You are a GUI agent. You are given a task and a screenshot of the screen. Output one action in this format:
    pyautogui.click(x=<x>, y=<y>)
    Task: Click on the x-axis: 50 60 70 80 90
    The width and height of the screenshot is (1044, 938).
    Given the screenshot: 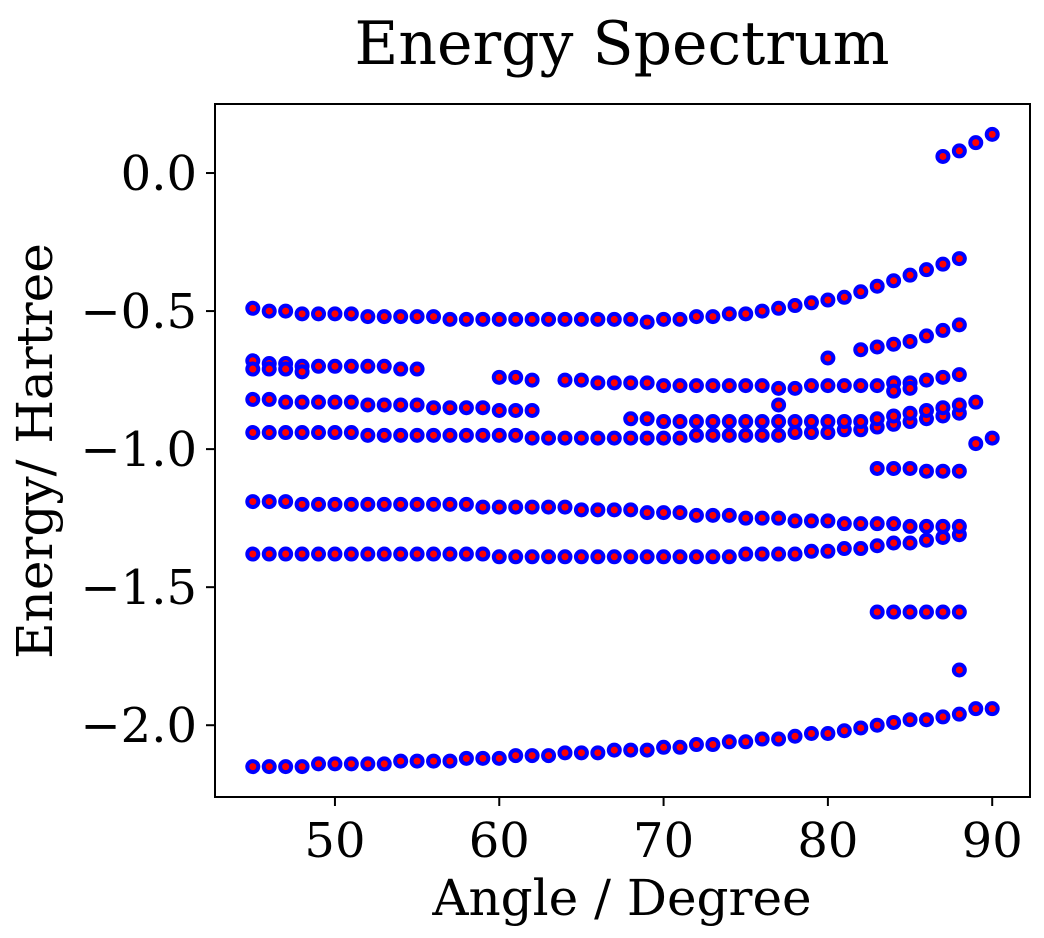 What is the action you would take?
    pyautogui.click(x=663, y=833)
    